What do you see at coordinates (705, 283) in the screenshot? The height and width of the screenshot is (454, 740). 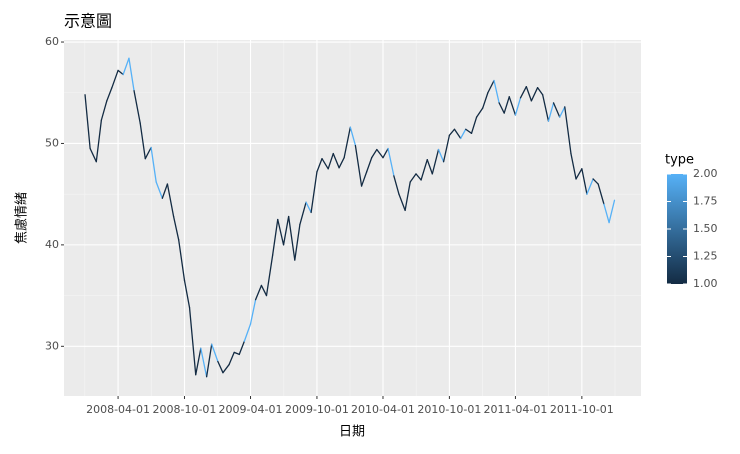 I see `legend-tick-label: 1.00` at bounding box center [705, 283].